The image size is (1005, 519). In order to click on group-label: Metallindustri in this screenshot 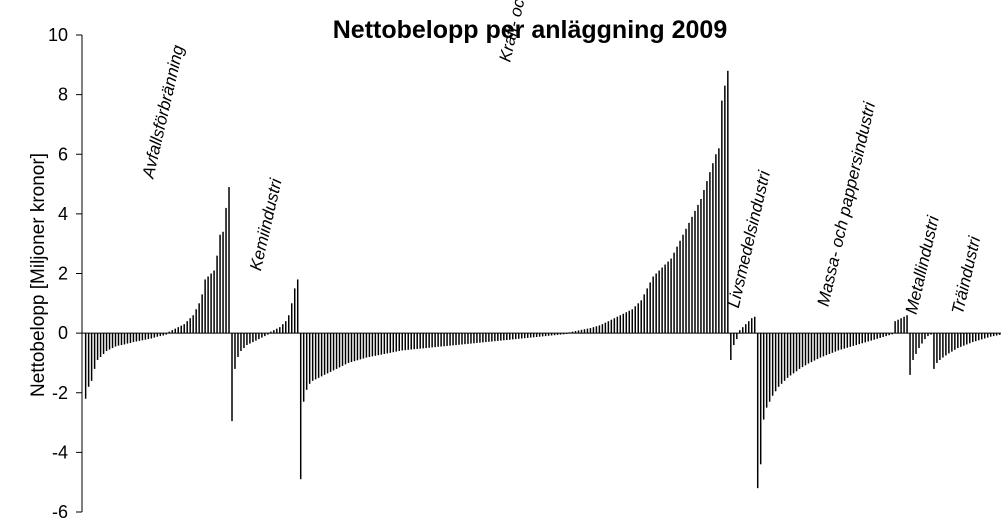, I will do `click(922, 264)`.